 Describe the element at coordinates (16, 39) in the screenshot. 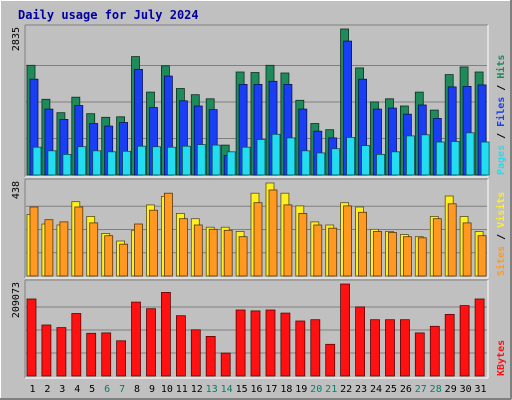

I see `y-max-label: 2835` at that location.